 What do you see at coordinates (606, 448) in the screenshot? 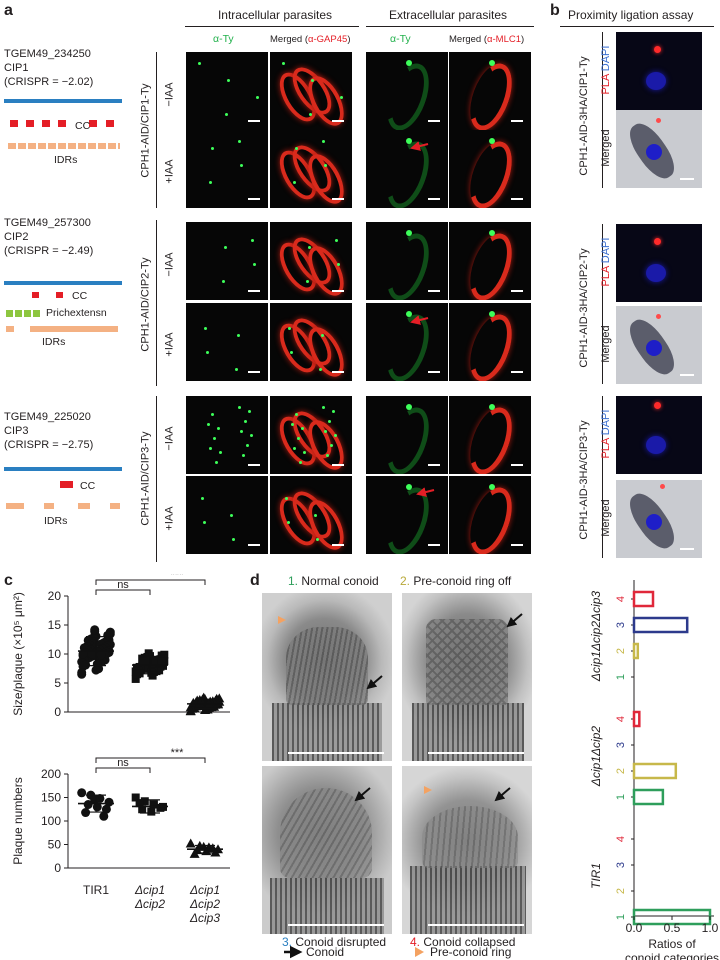
I see `pla-text: PLA` at bounding box center [606, 448].